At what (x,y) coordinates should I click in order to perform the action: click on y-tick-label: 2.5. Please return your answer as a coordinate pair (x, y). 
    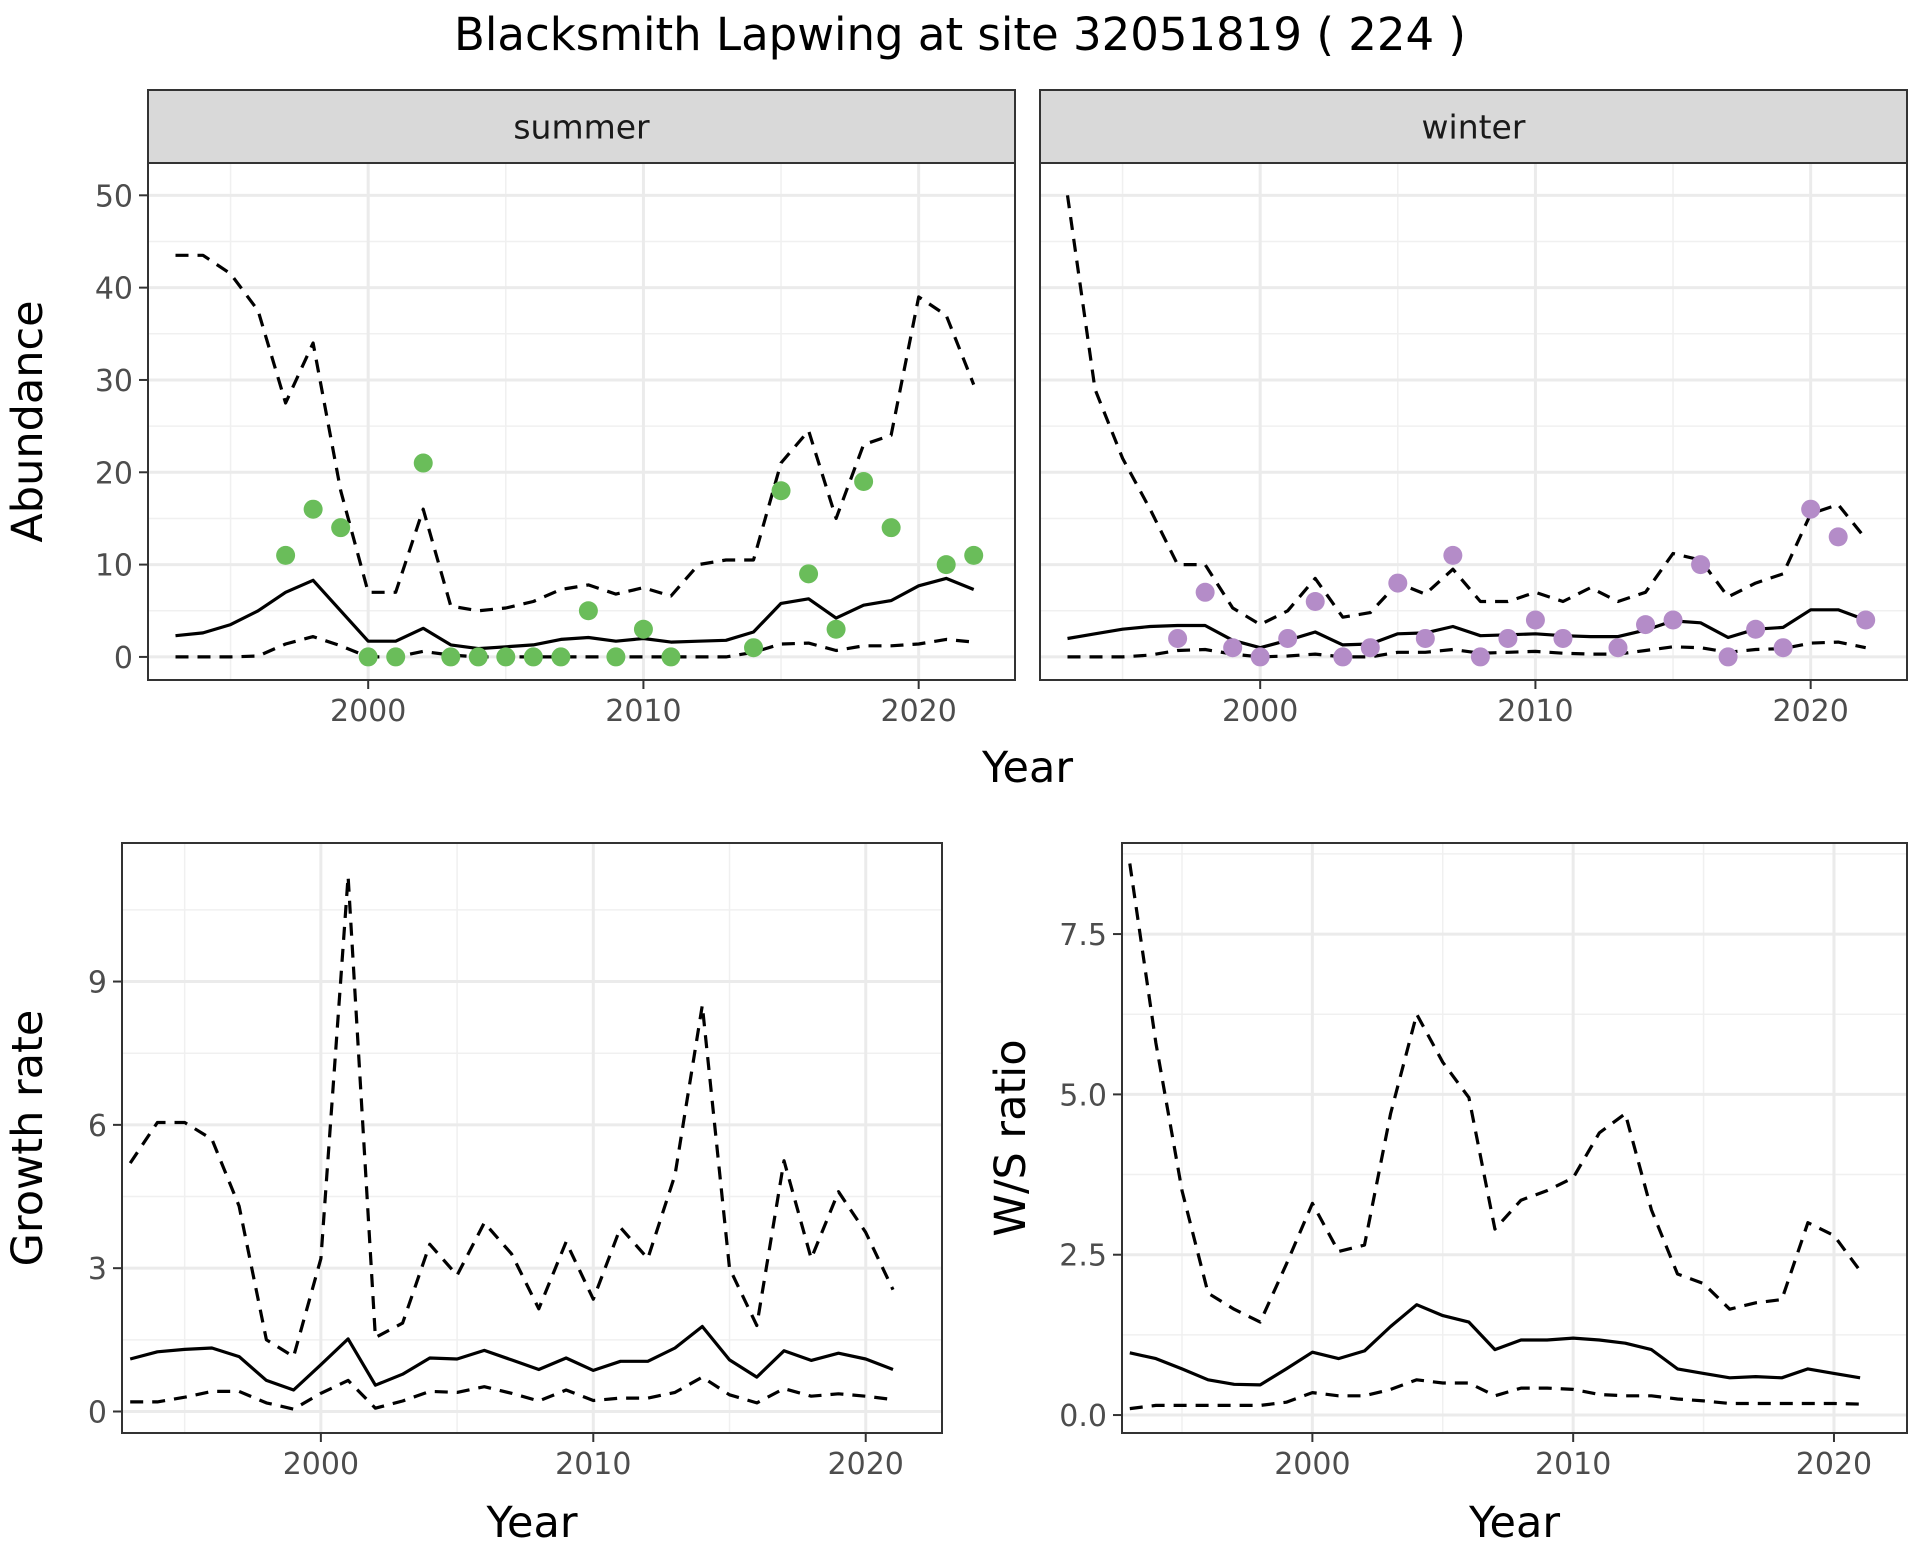
    Looking at the image, I should click on (1083, 1256).